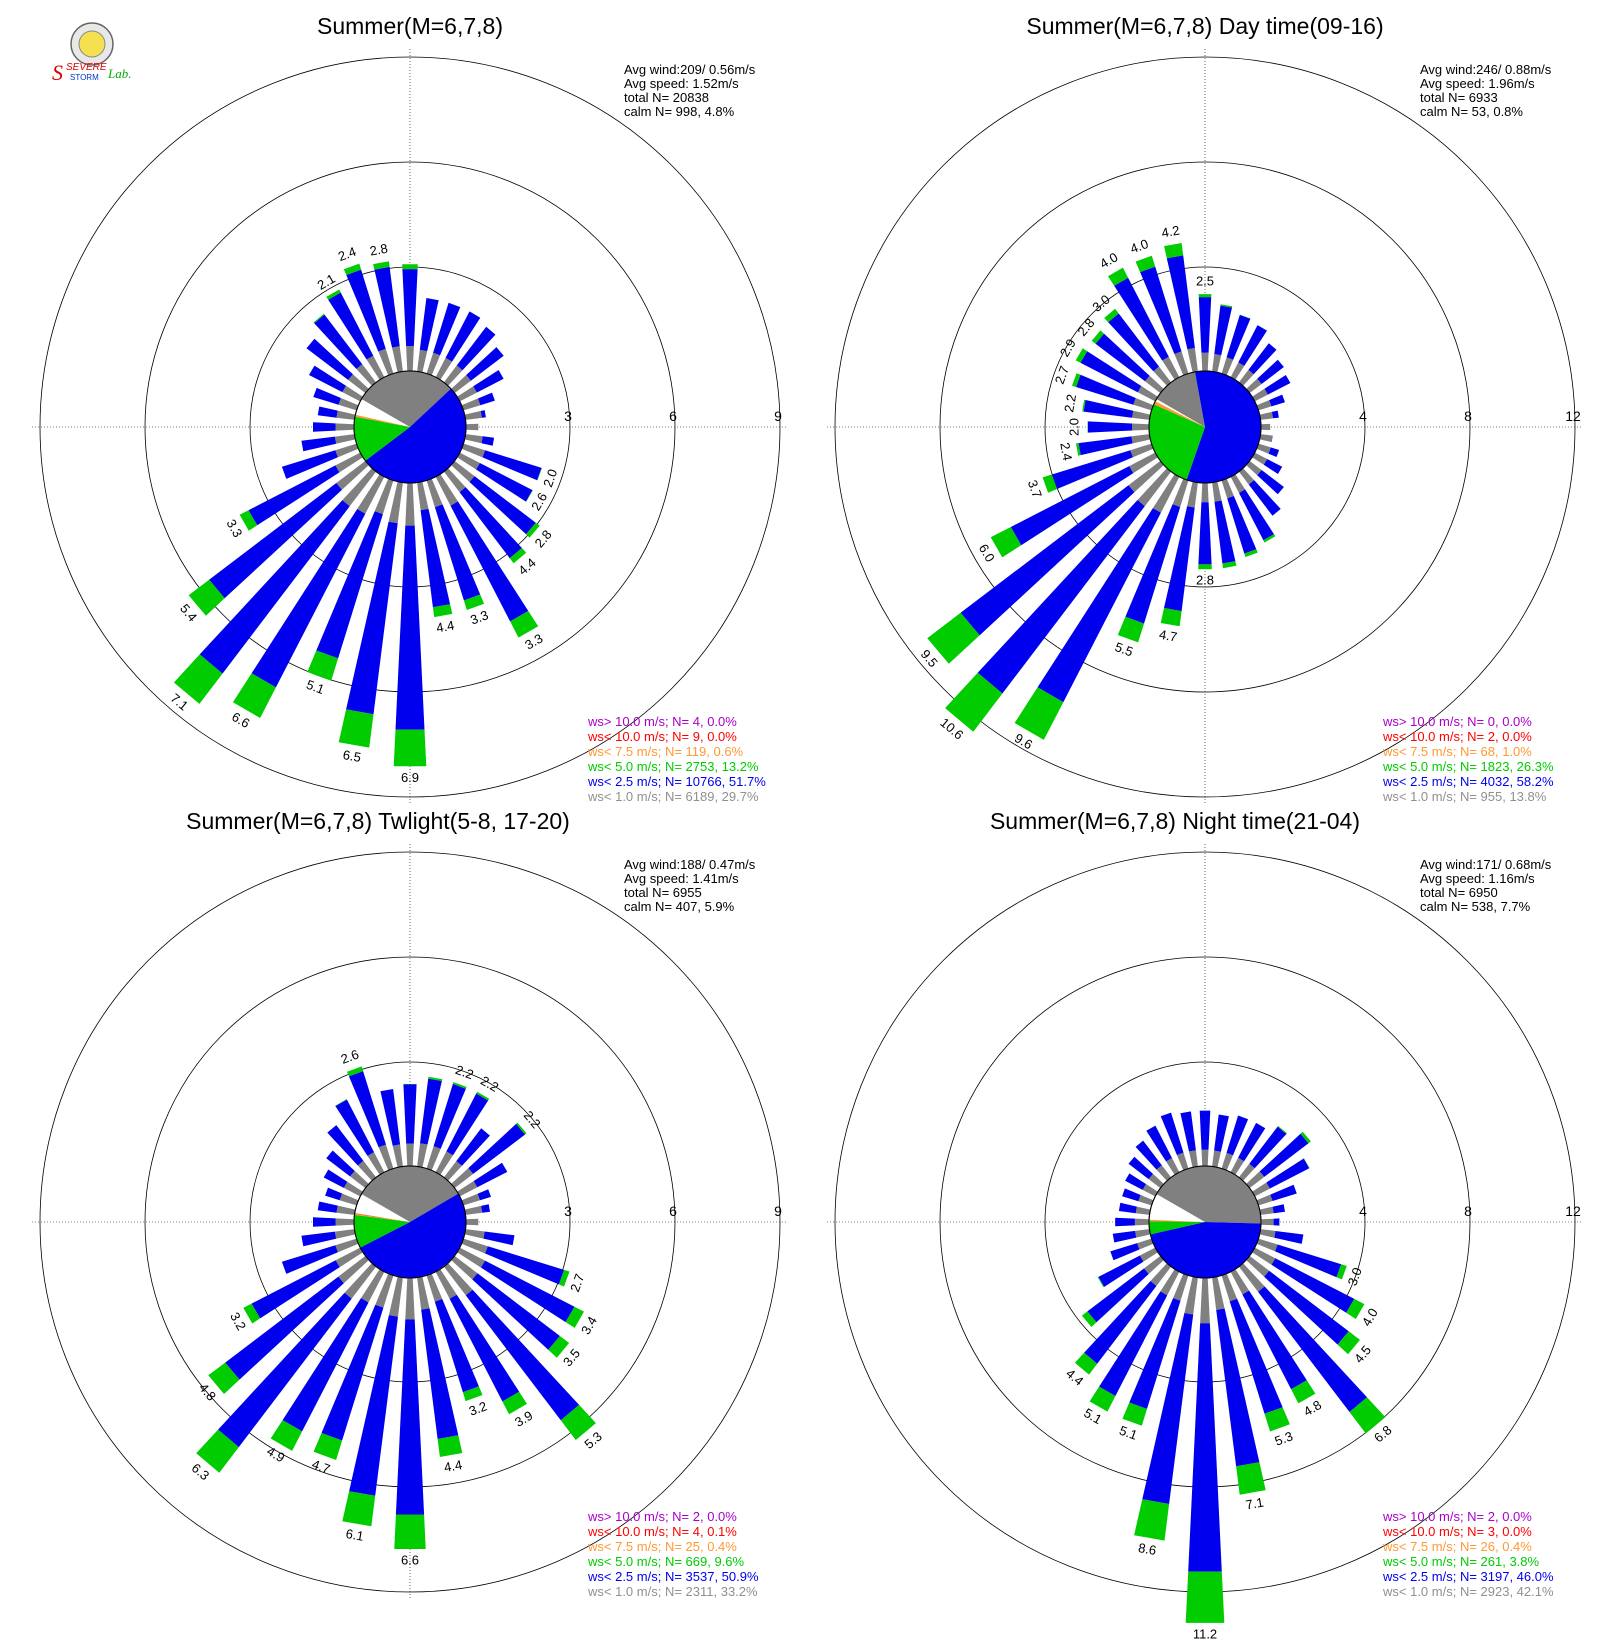 The height and width of the screenshot is (1640, 1620). What do you see at coordinates (347, 1169) in the screenshot?
I see `bar-310deg` at bounding box center [347, 1169].